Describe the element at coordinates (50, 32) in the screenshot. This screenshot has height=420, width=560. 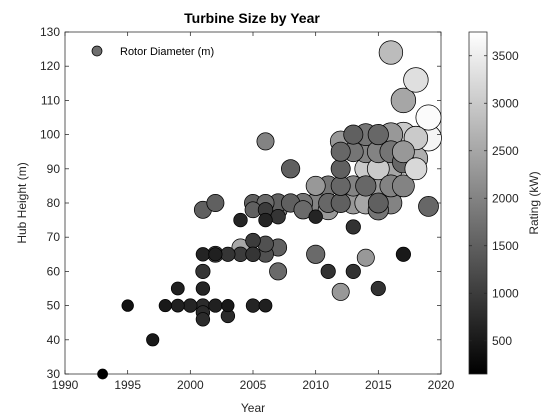
I see `y-tick-label: 130` at that location.